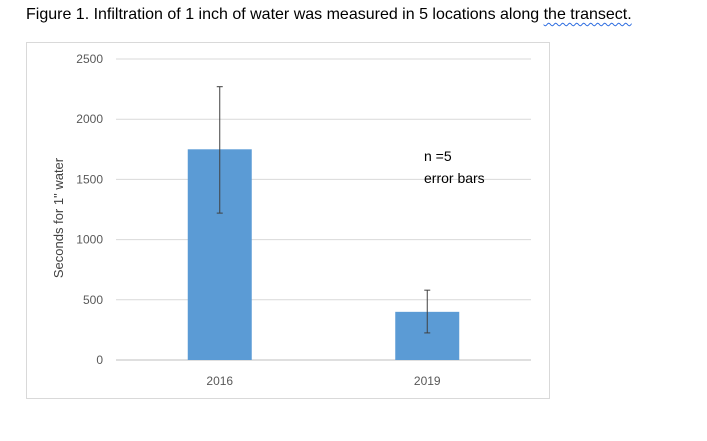 This screenshot has height=441, width=707. I want to click on x-tick-label: 2019, so click(427, 381).